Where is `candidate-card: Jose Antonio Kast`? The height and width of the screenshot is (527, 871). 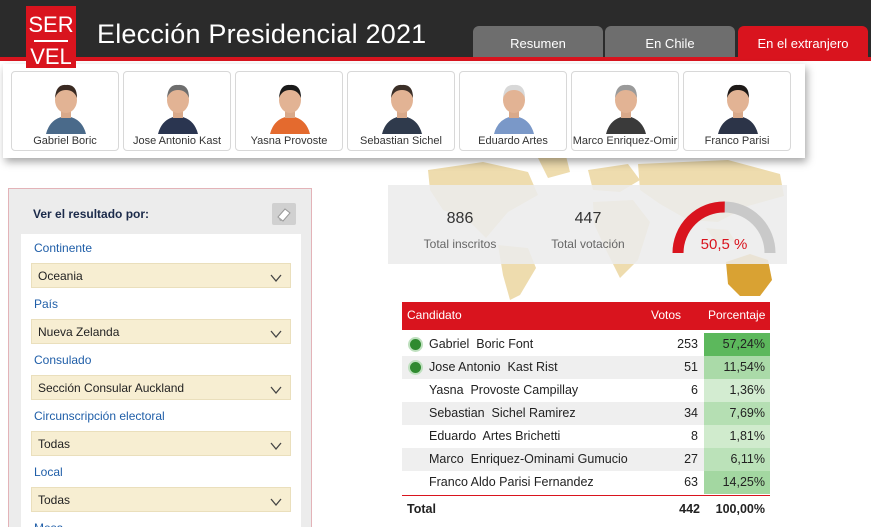 candidate-card: Jose Antonio Kast is located at coordinates (177, 111).